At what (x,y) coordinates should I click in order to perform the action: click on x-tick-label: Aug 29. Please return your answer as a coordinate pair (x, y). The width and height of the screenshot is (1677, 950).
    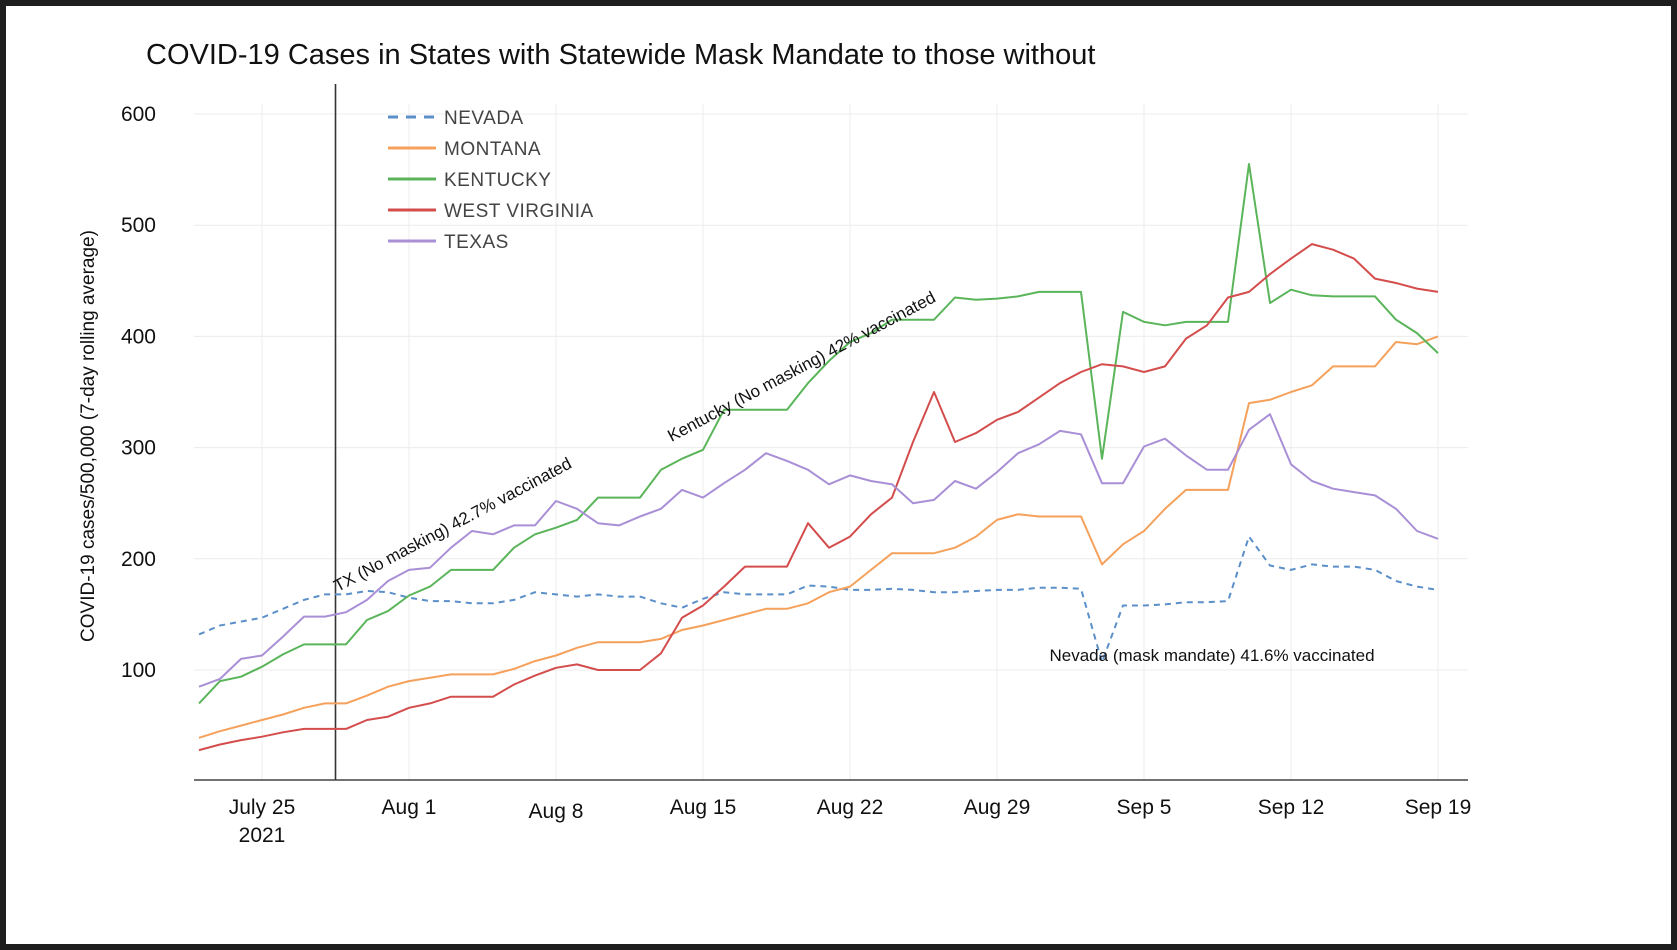
    Looking at the image, I should click on (997, 807).